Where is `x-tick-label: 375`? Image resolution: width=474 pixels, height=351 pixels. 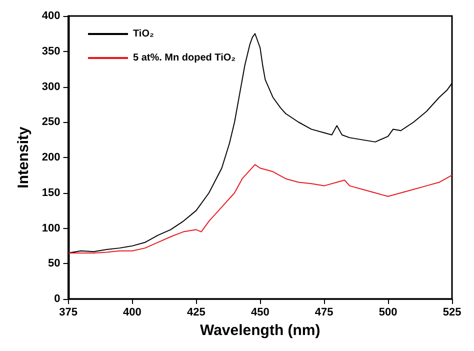
x-tick-label: 375 is located at coordinates (68, 312).